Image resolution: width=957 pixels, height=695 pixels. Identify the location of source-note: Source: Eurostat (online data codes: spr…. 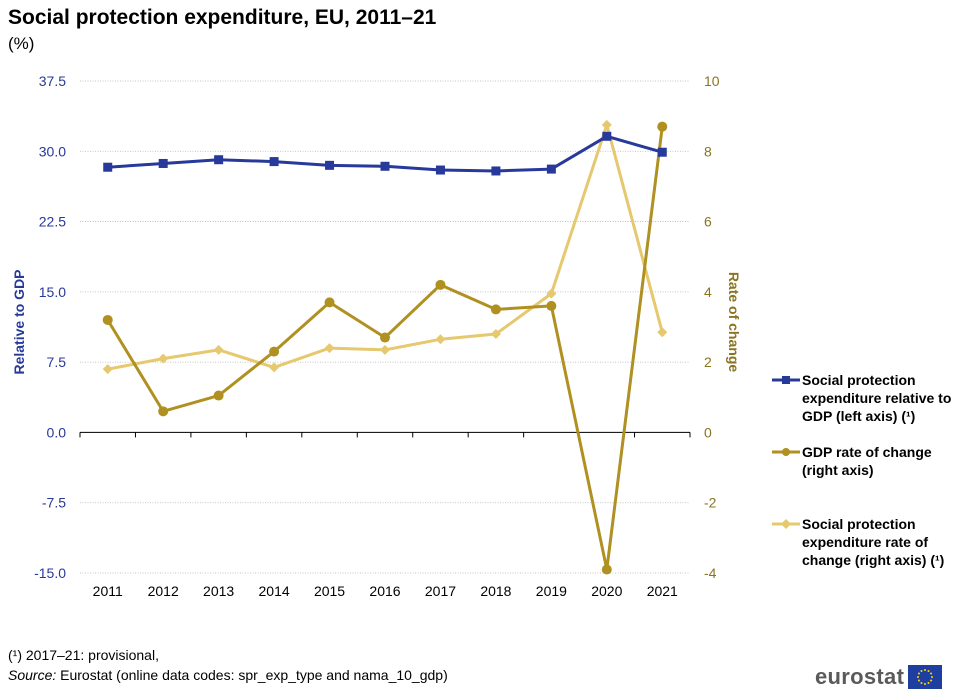
(228, 675).